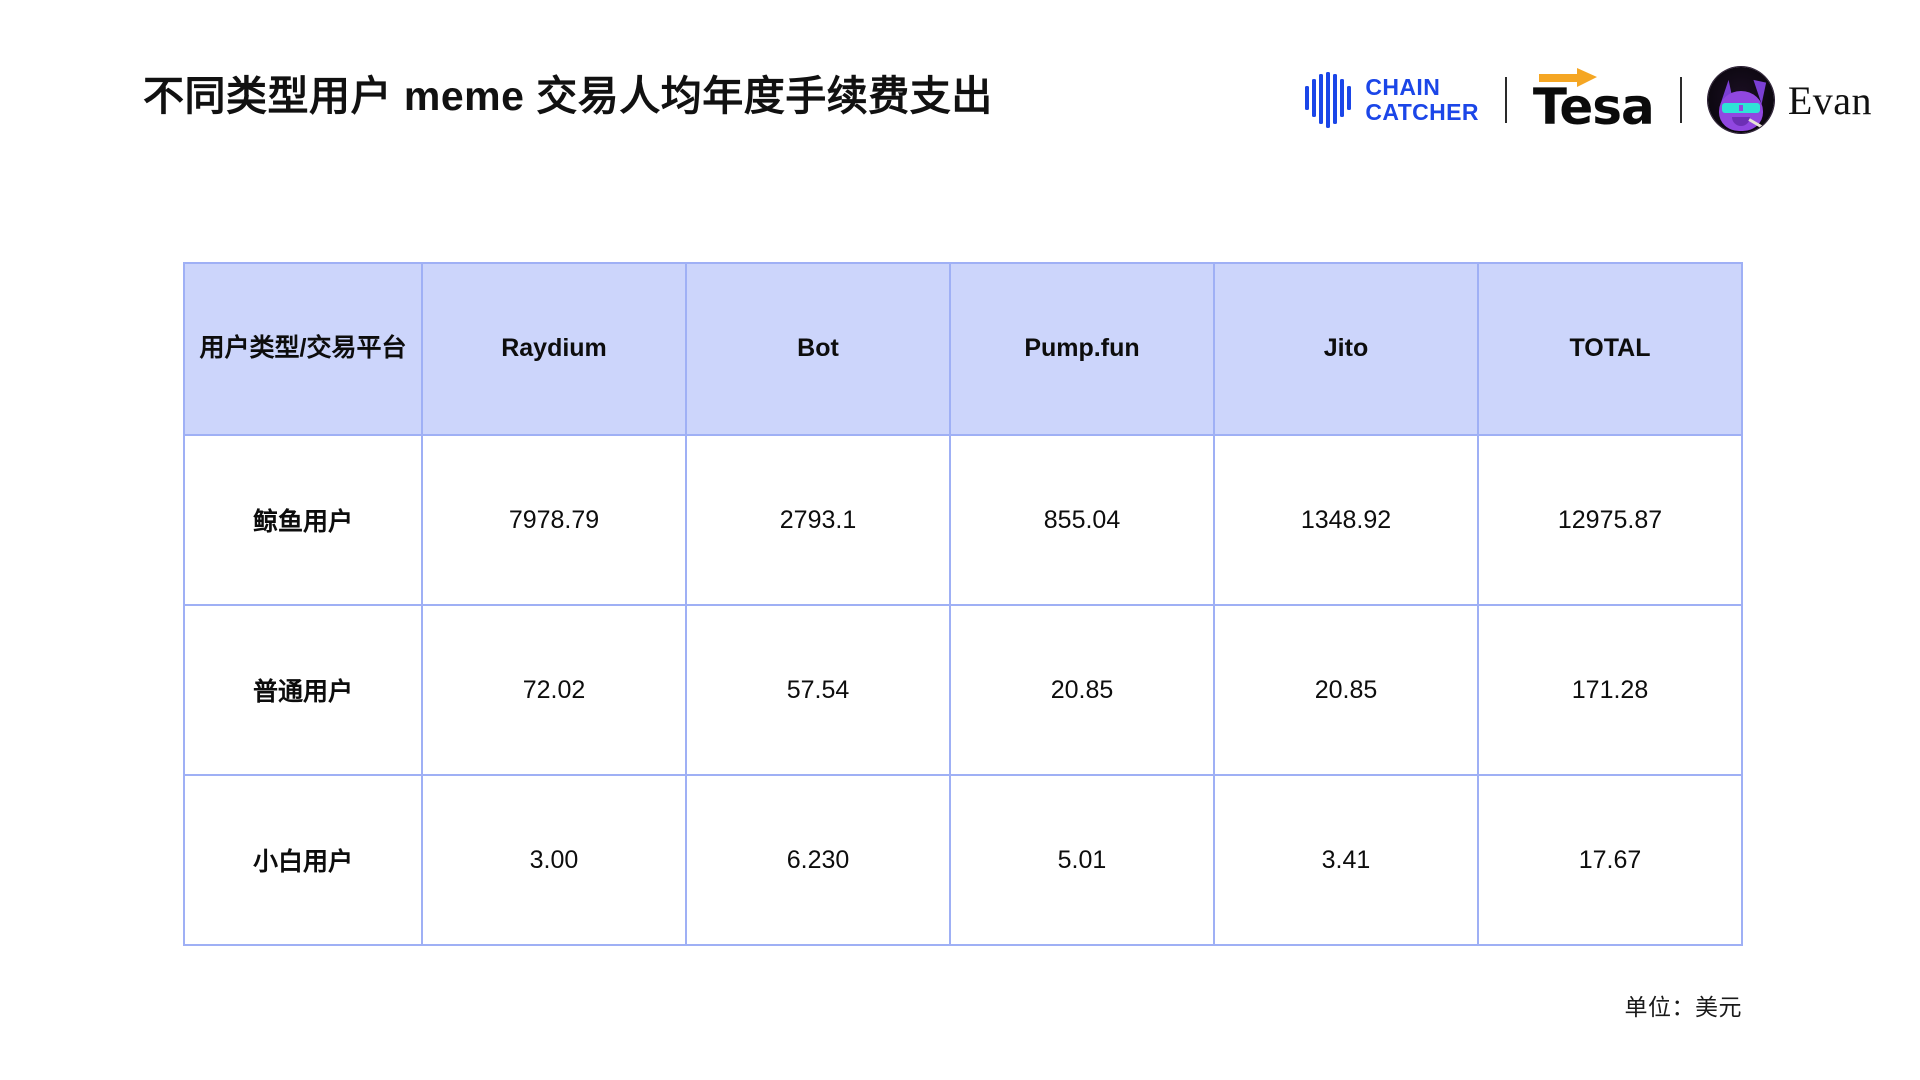  Describe the element at coordinates (1082, 349) in the screenshot. I see `column-header-pumpfun: Pump.fun` at that location.